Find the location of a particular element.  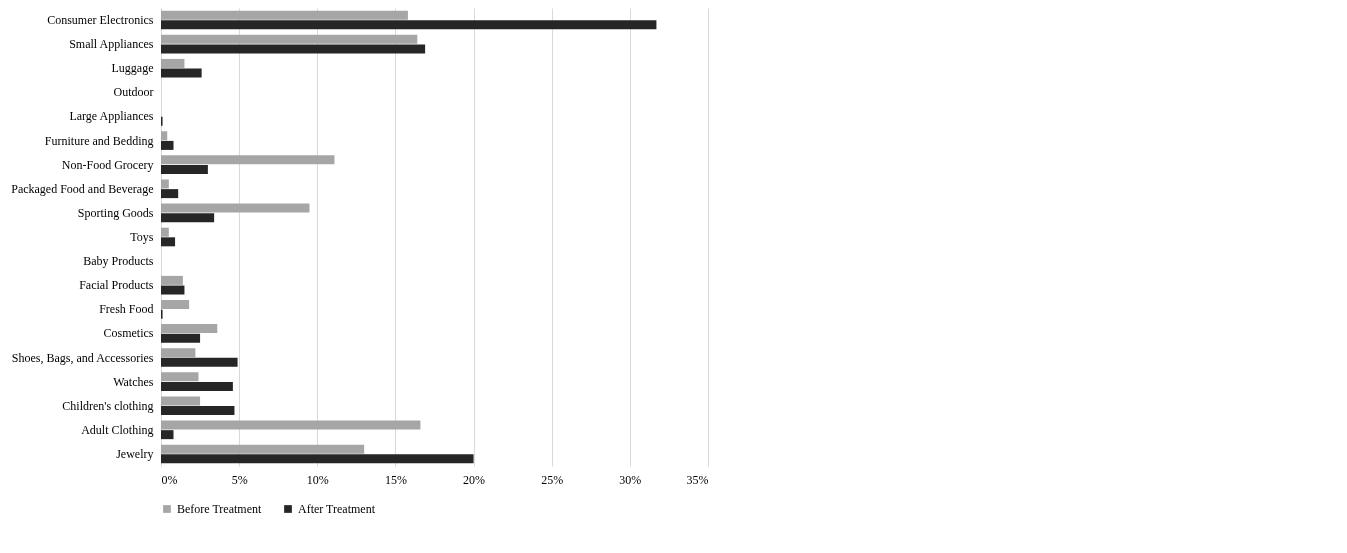

y-tick-label: Outdoor is located at coordinates (133, 92).